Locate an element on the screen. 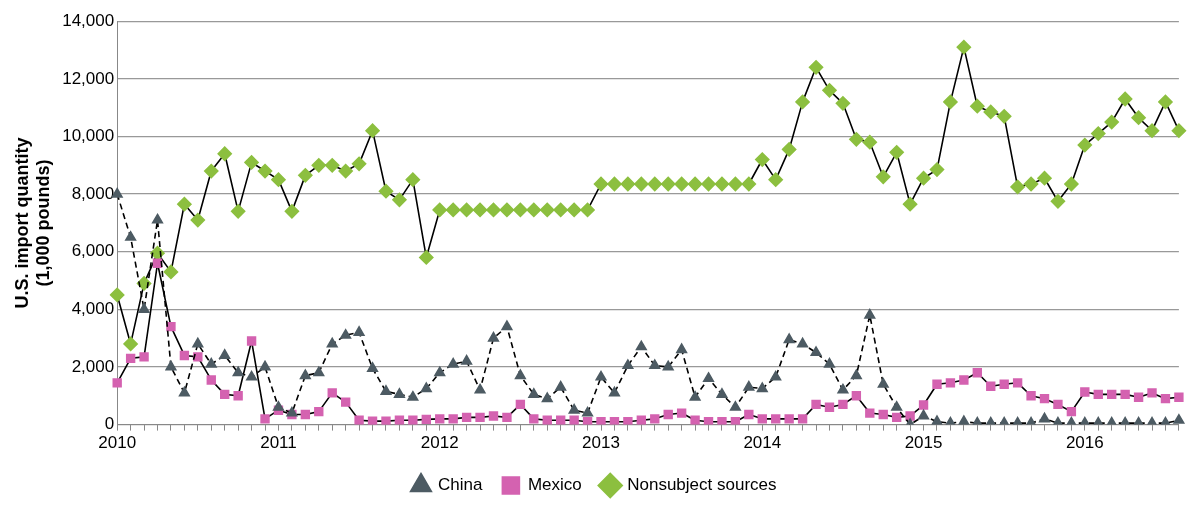 Image resolution: width=1195 pixels, height=512 pixels. y-tick-label: 8,000 is located at coordinates (93, 193).